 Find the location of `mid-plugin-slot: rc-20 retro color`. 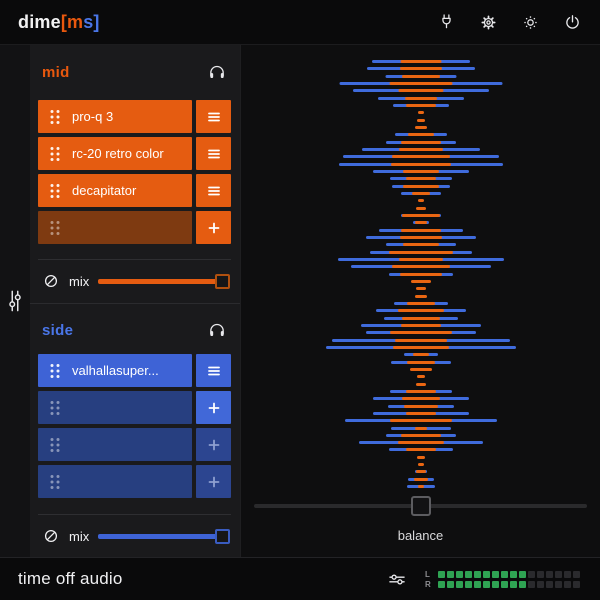

mid-plugin-slot: rc-20 retro color is located at coordinates (115, 153).